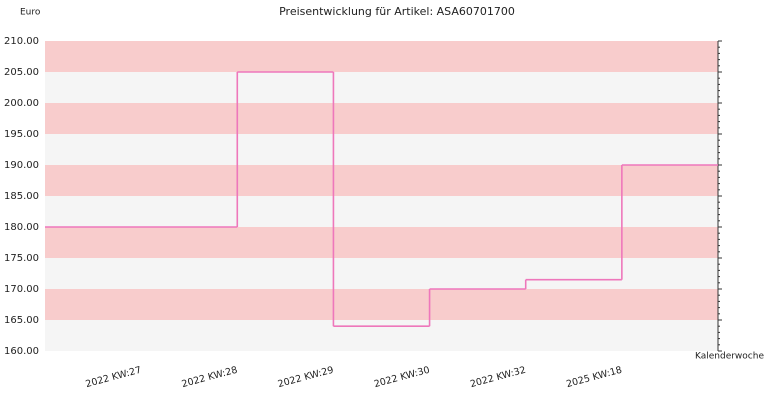 The image size is (770, 400). Describe the element at coordinates (21, 134) in the screenshot. I see `y-tick-label: 195.00` at that location.